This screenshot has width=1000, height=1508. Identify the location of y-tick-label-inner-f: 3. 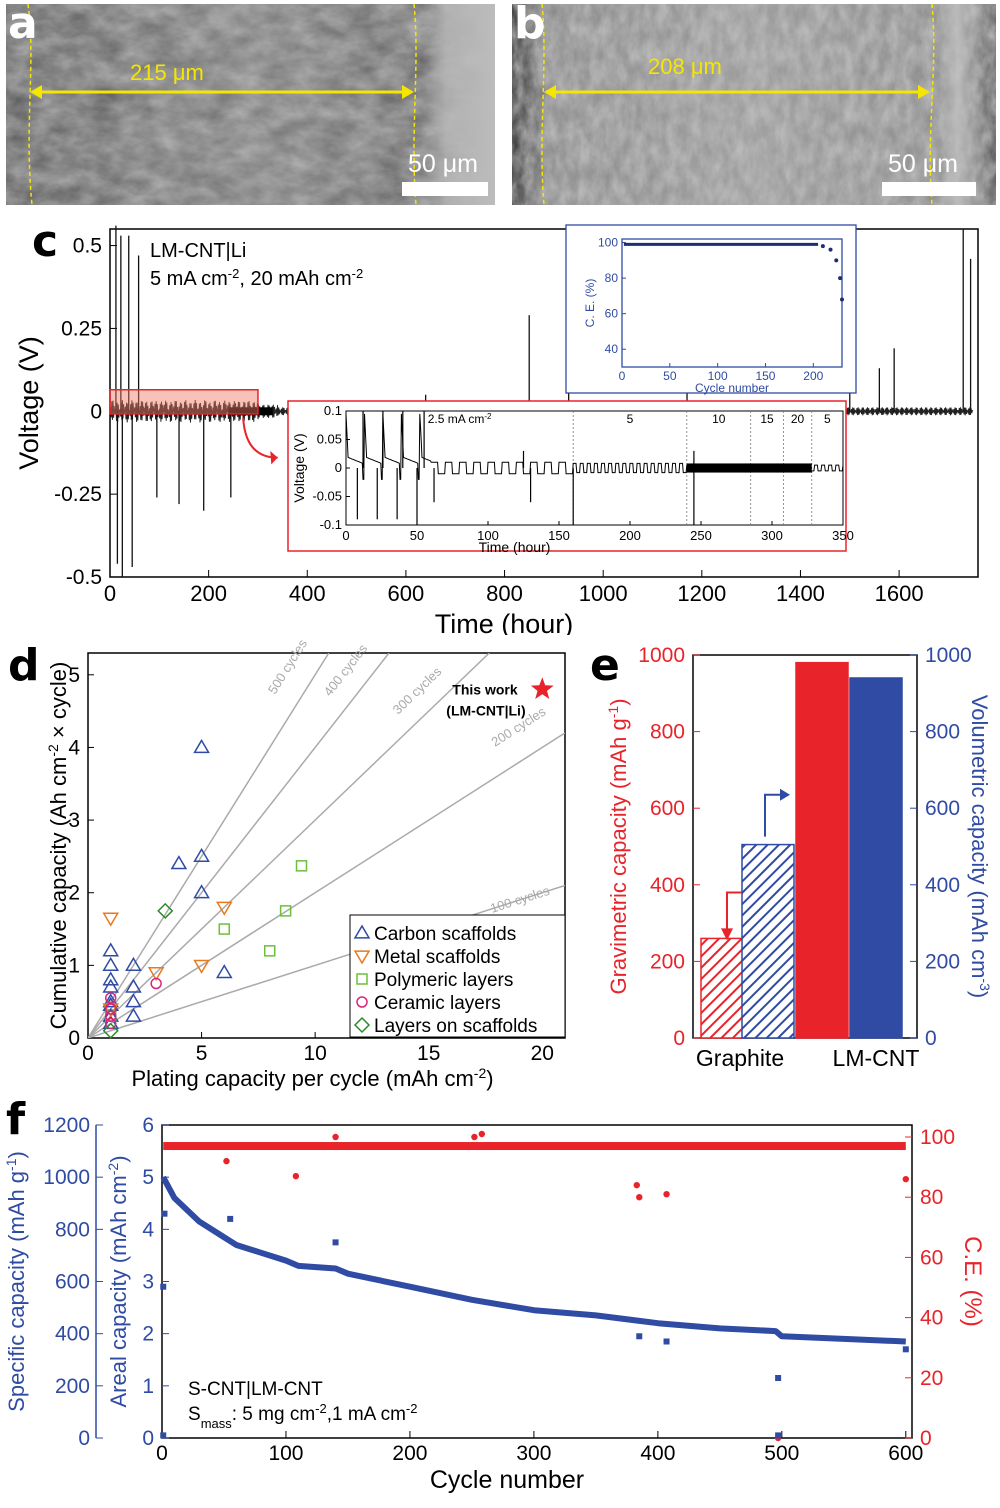
(148, 1282).